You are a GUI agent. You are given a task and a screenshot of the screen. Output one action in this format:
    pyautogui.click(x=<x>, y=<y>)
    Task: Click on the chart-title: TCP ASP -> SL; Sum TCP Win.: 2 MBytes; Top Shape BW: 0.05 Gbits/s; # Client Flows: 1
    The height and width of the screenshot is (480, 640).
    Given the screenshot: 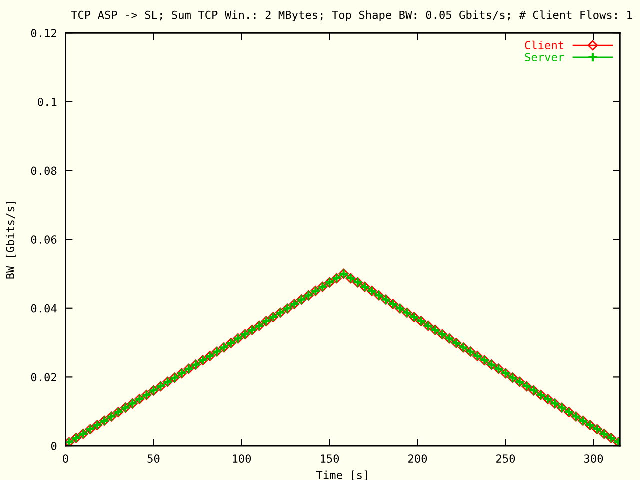 What is the action you would take?
    pyautogui.click(x=351, y=16)
    